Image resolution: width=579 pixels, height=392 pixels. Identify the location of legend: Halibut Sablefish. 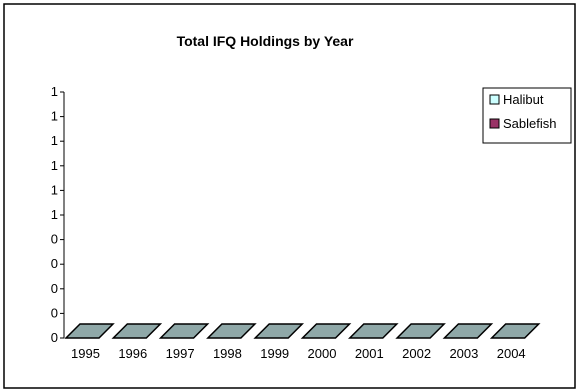
(527, 115).